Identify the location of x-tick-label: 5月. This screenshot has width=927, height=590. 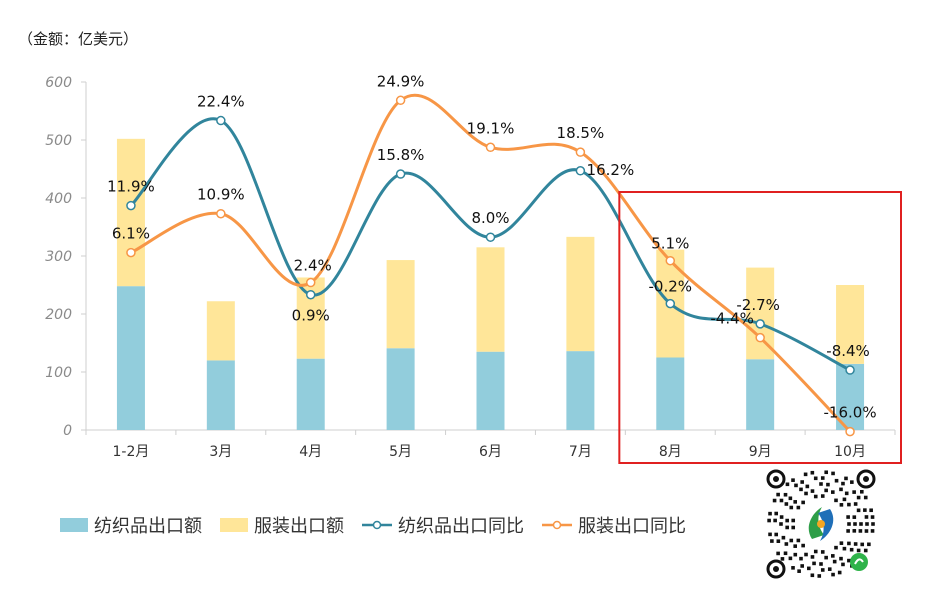
(400, 452).